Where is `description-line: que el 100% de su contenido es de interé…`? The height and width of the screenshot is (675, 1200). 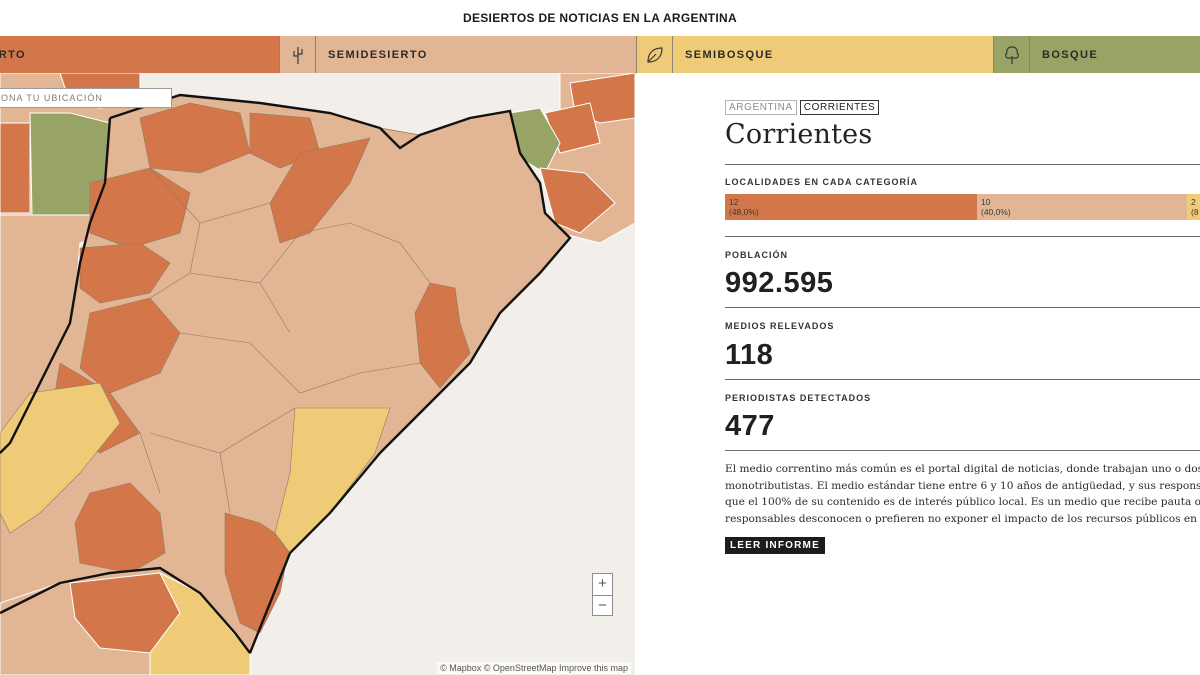 description-line: que el 100% de su contenido es de interé… is located at coordinates (962, 502).